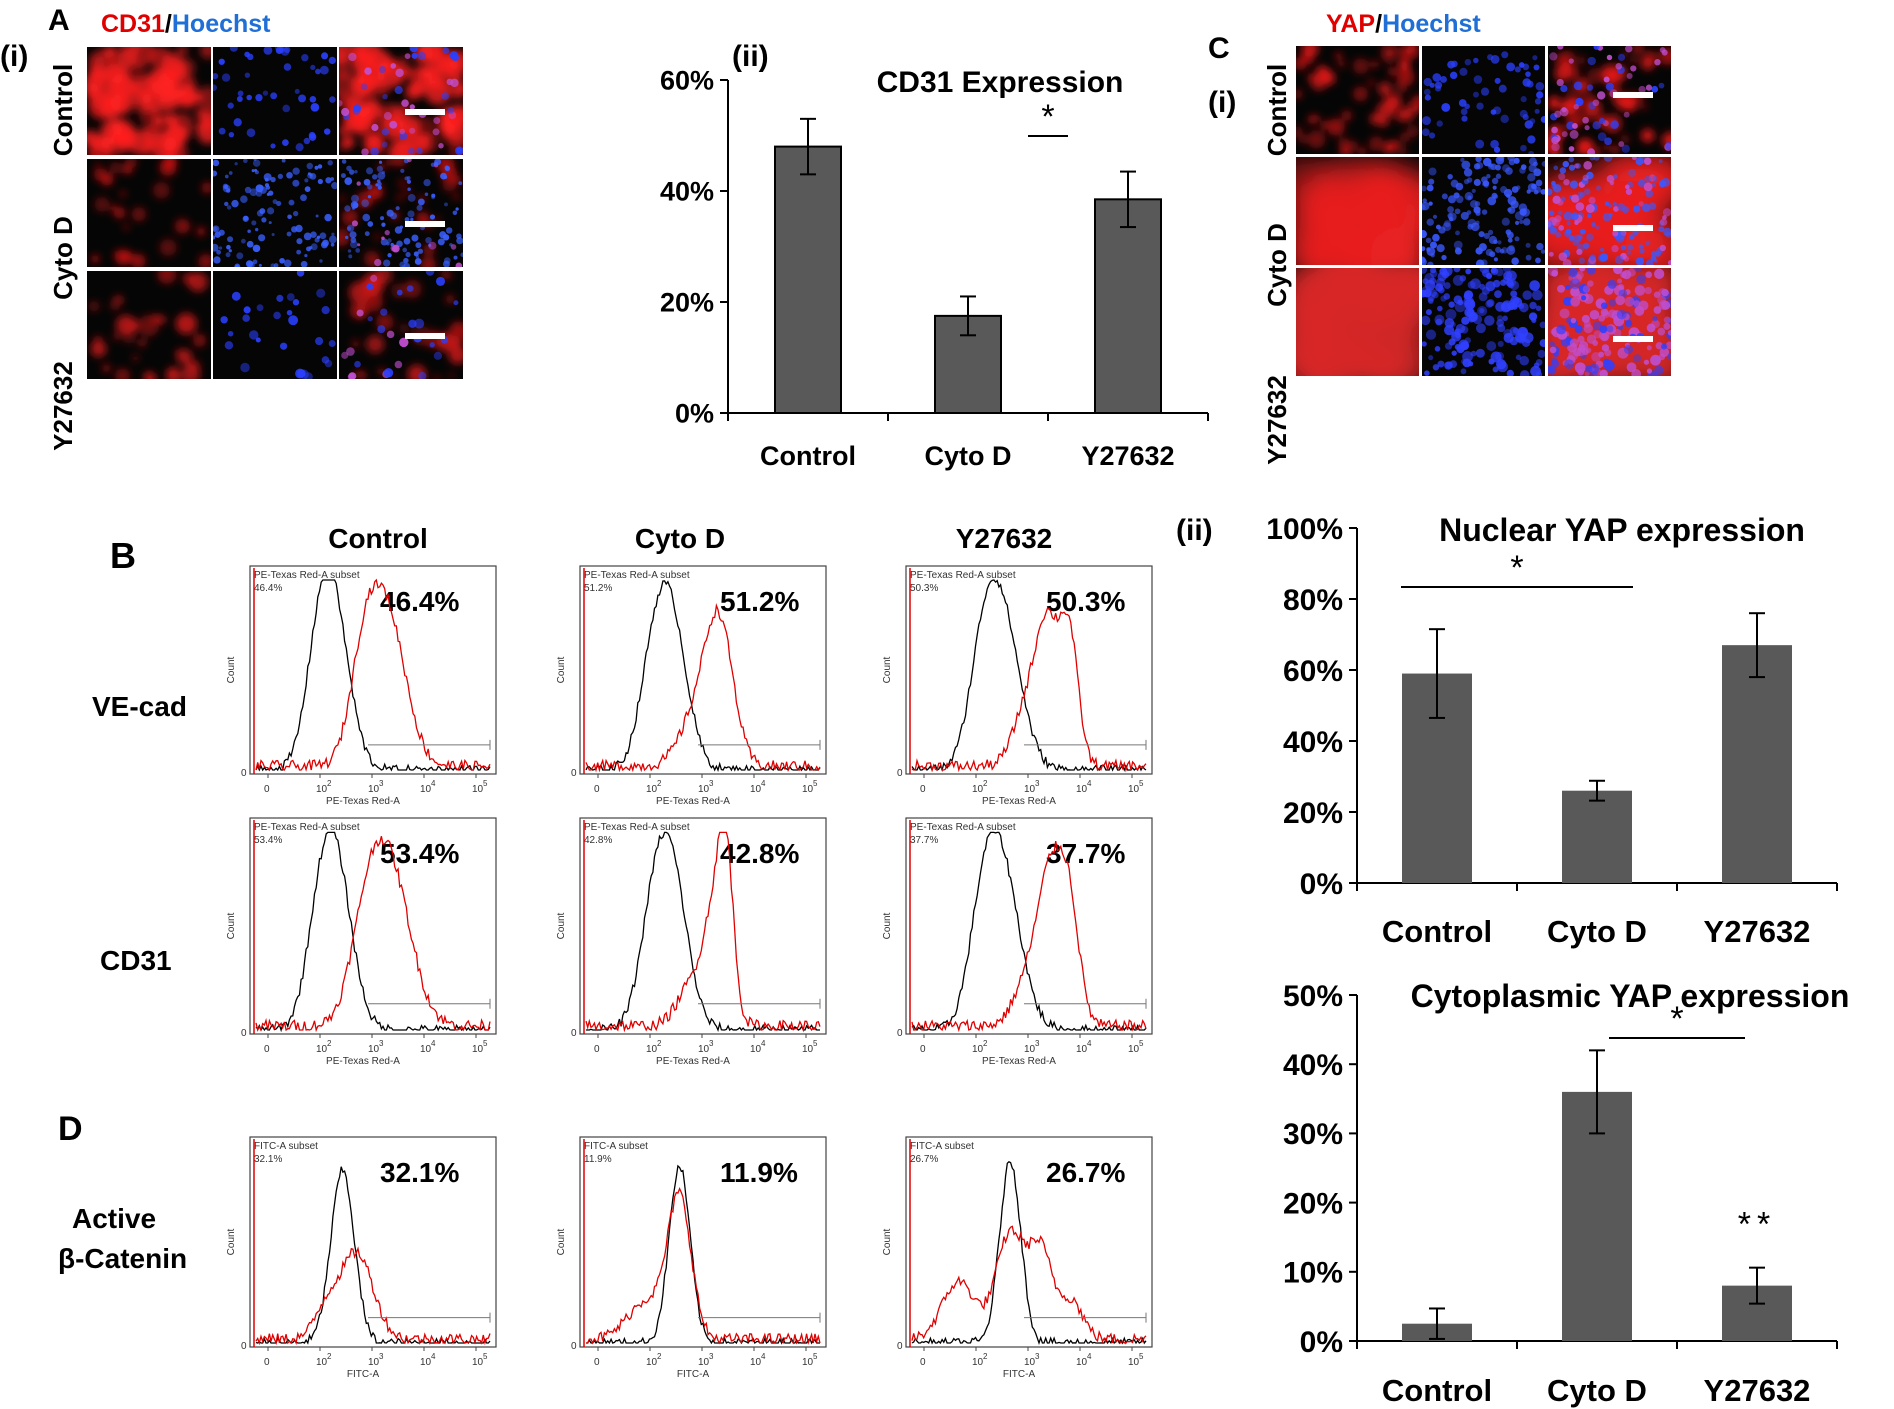 This screenshot has height=1409, width=1894. Describe the element at coordinates (687, 81) in the screenshot. I see `y-tick-label: 60%` at that location.